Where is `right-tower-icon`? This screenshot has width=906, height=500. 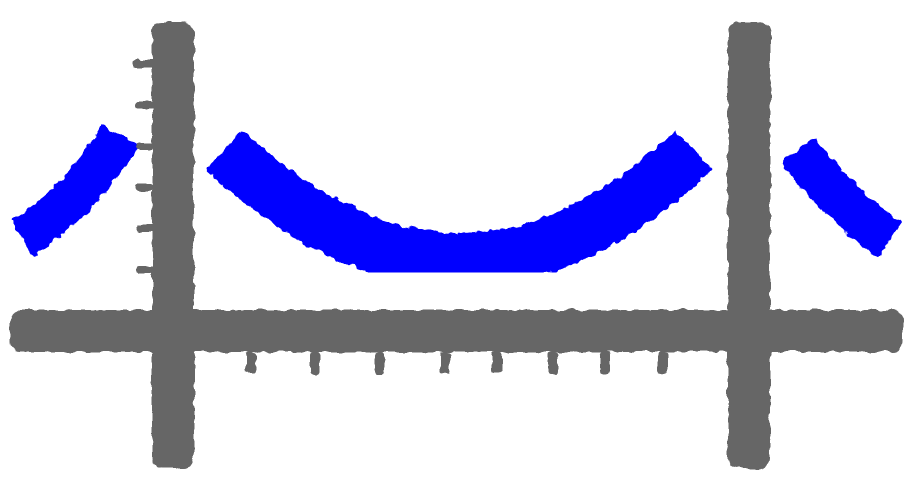
right-tower-icon is located at coordinates (749, 245).